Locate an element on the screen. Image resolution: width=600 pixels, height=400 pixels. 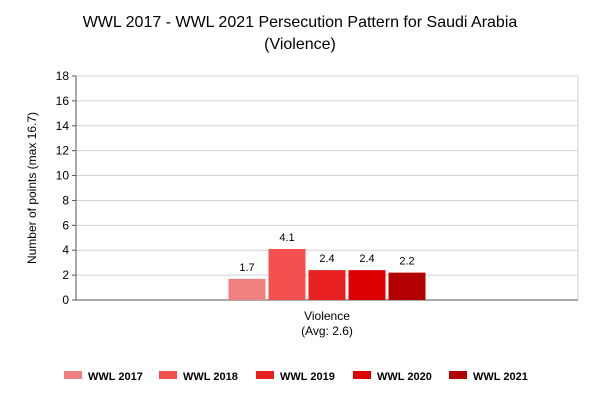
y-tick-labels: 0 2 4 6 8 10 12 14 16 18 is located at coordinates (63, 188).